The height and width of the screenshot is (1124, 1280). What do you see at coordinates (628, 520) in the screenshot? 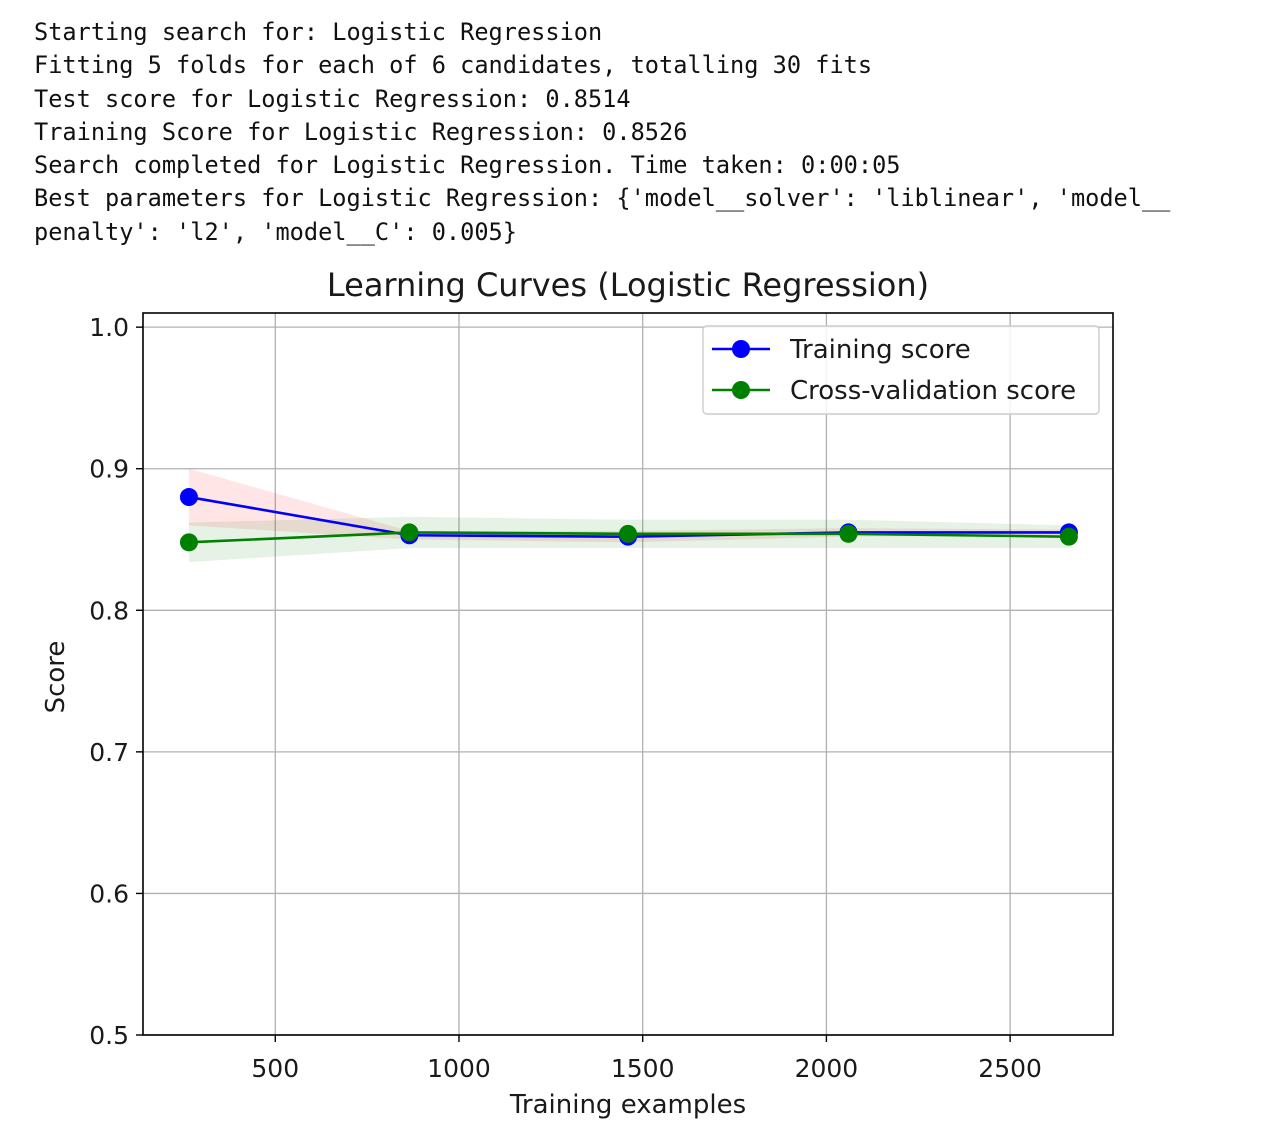
I see `series-lines` at bounding box center [628, 520].